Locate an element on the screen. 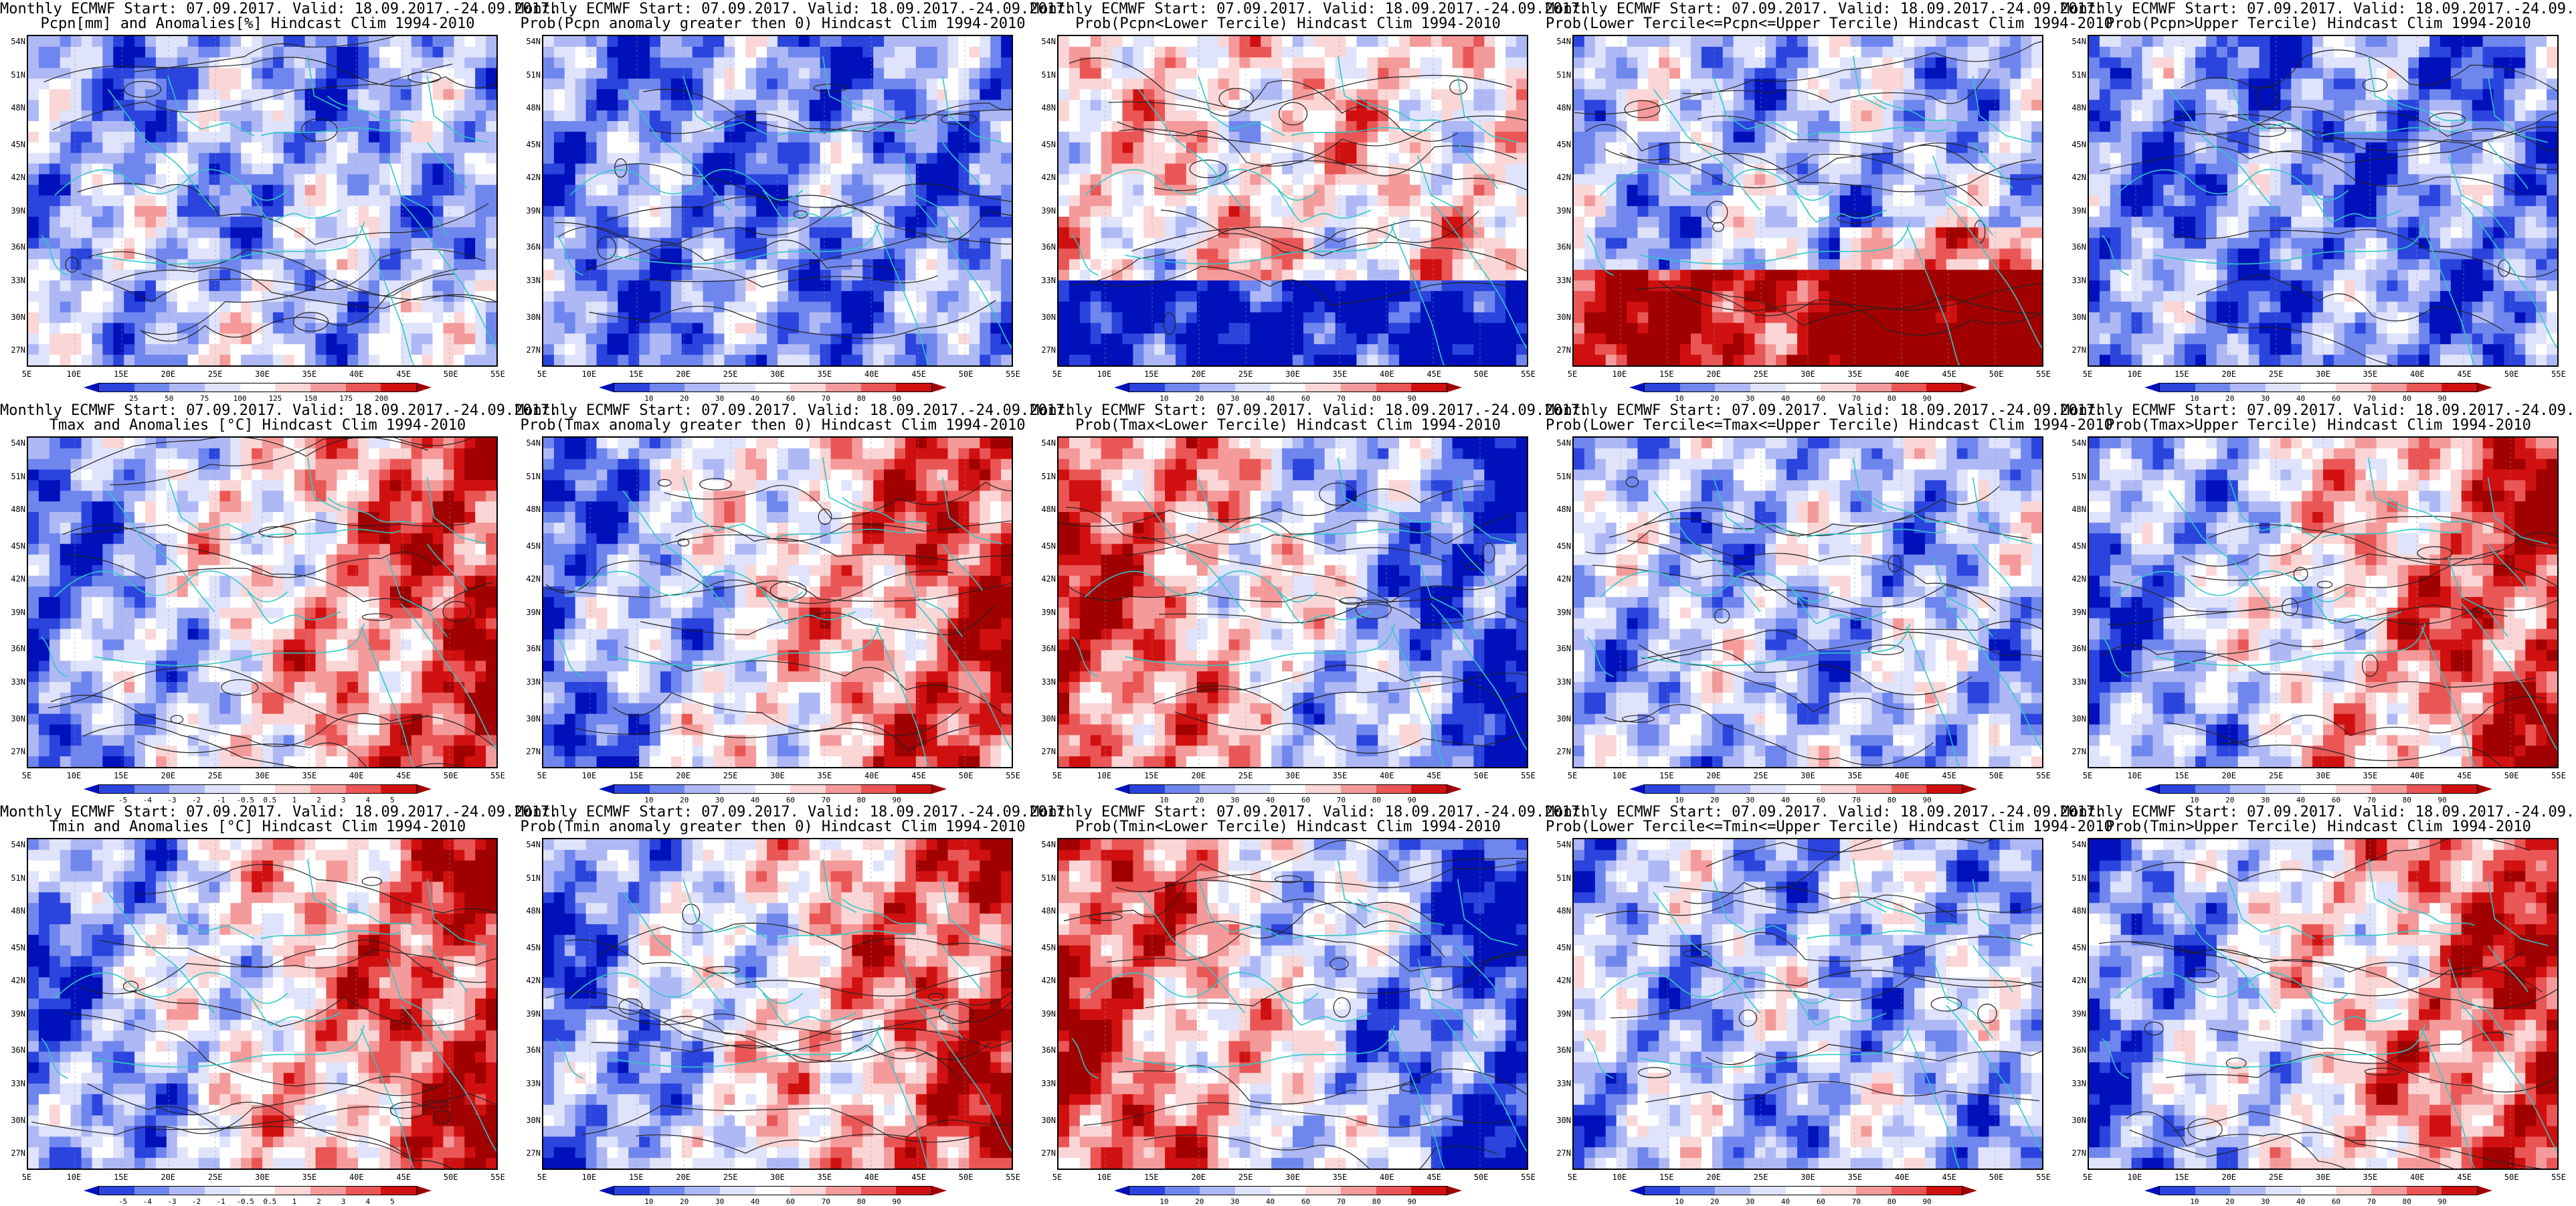 Image resolution: width=2576 pixels, height=1206 pixels. forecast-map is located at coordinates (2323, 201).